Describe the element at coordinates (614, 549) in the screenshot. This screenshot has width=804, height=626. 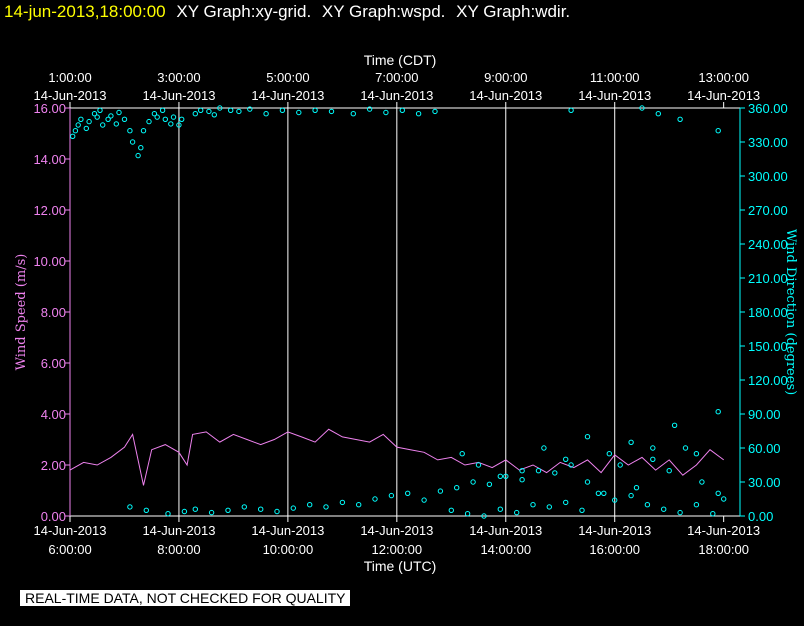
I see `bottom-tick-time: 16:00:00` at that location.